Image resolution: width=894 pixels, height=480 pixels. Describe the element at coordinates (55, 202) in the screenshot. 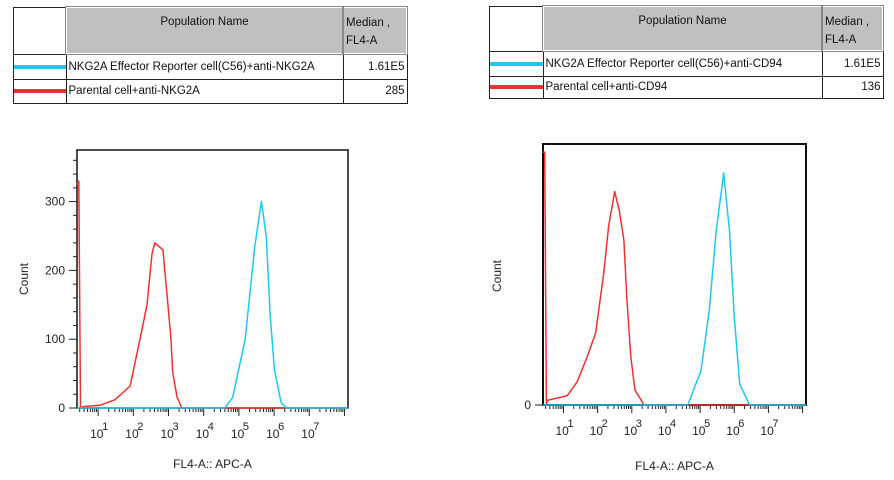

I see `y-tick-label: 300` at that location.